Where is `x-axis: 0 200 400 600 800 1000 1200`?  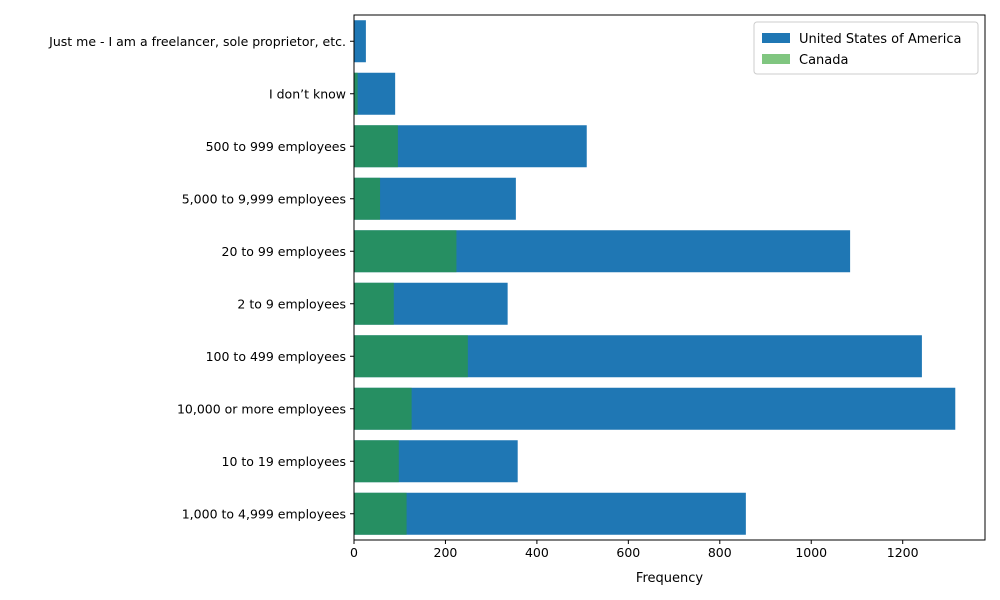
x-axis: 0 200 400 600 800 1000 1200 is located at coordinates (634, 550).